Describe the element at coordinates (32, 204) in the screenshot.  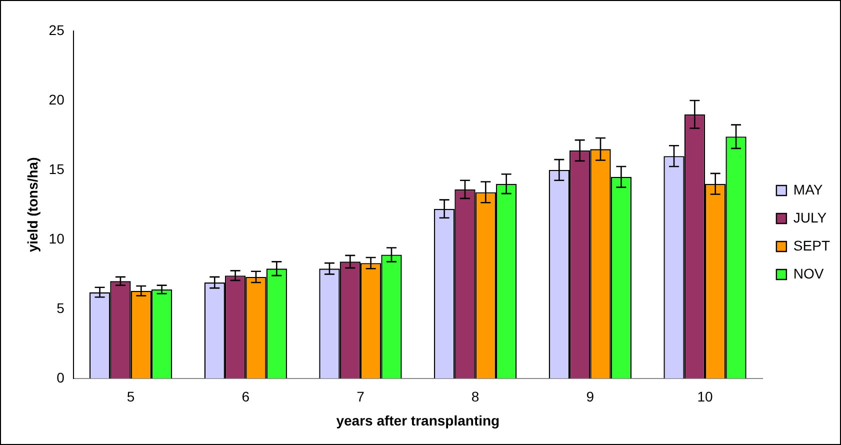
I see `y-axis-title: yield (tons/ha)` at that location.